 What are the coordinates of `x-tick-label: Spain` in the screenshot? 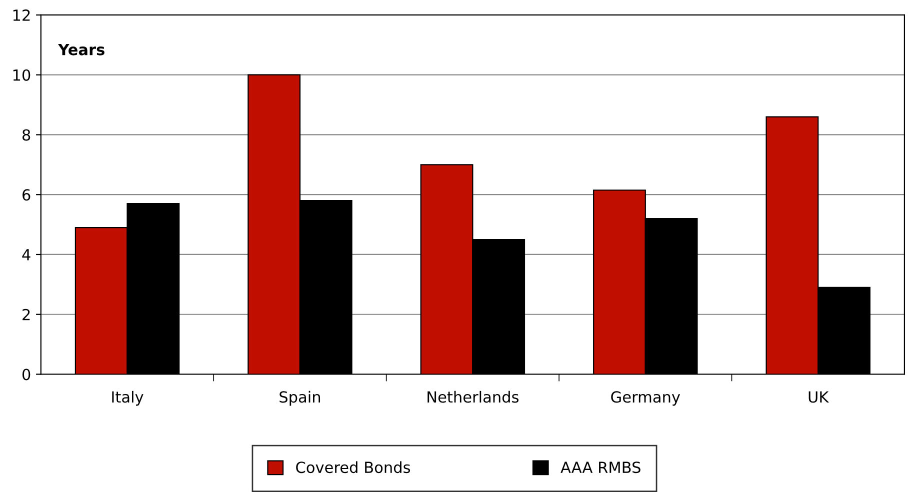 It's located at (300, 398).